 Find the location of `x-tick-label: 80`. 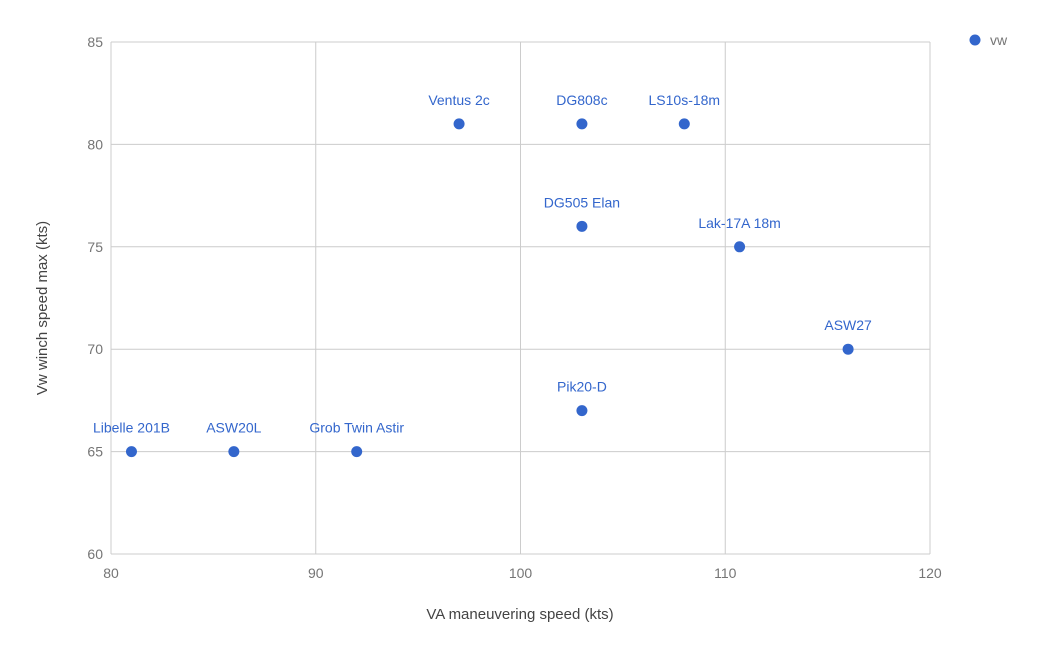

x-tick-label: 80 is located at coordinates (111, 573).